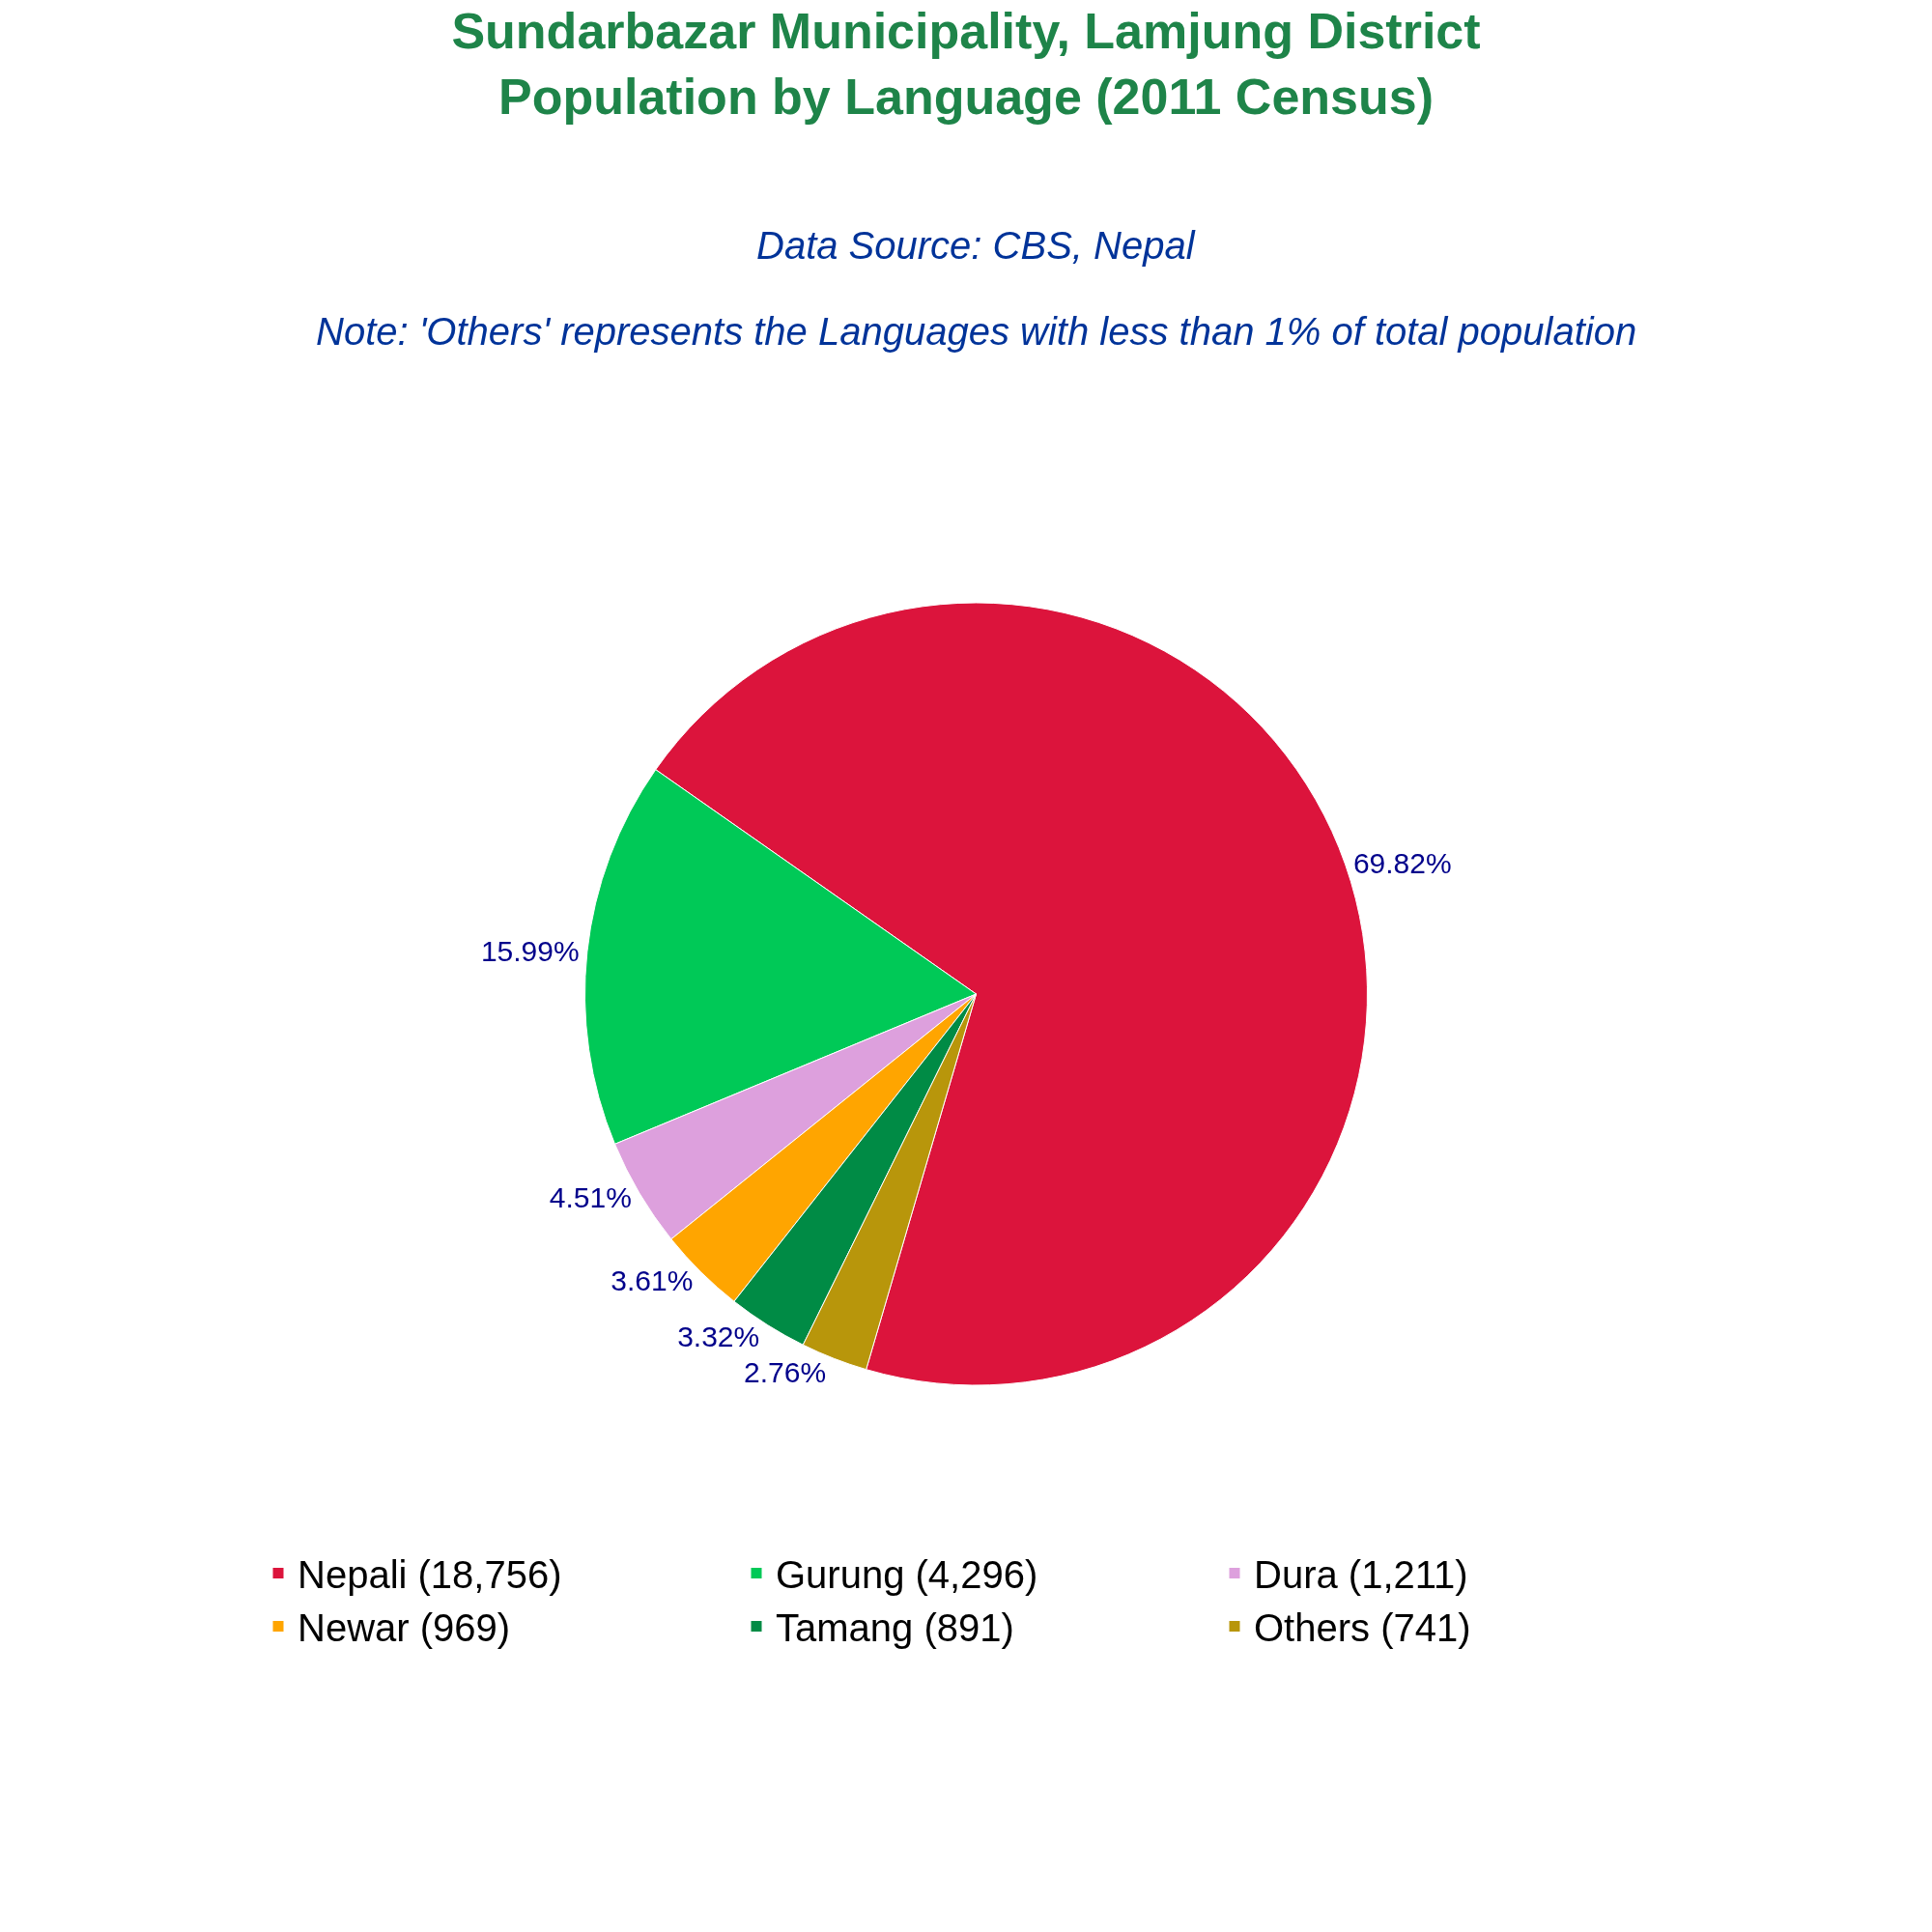  Describe the element at coordinates (785, 1372) in the screenshot. I see `data-label: 2.76%` at that location.